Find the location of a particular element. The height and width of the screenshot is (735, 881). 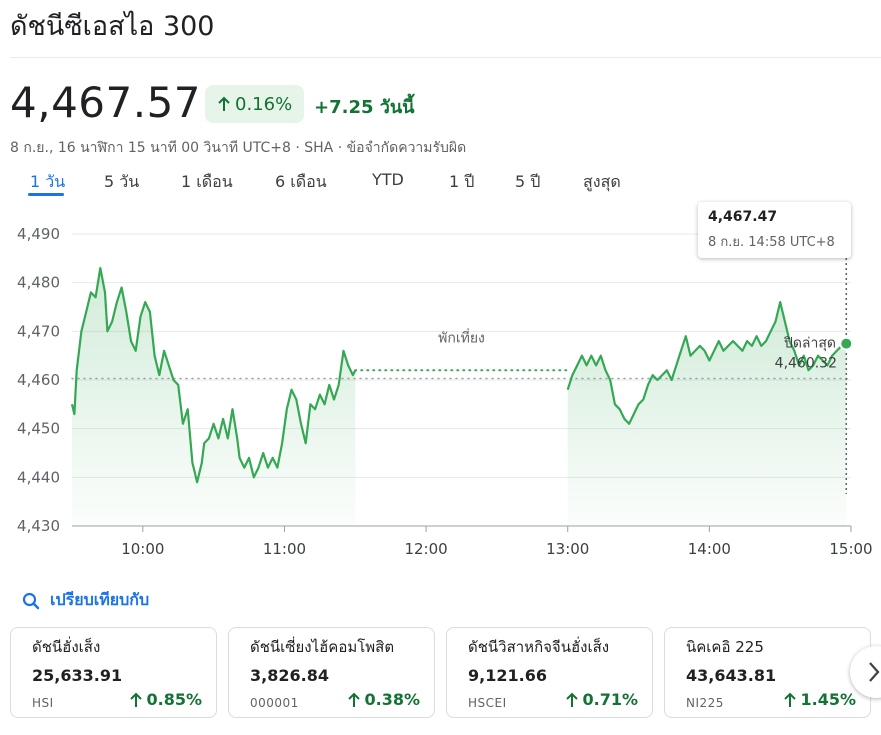

header-divider is located at coordinates (445, 57).